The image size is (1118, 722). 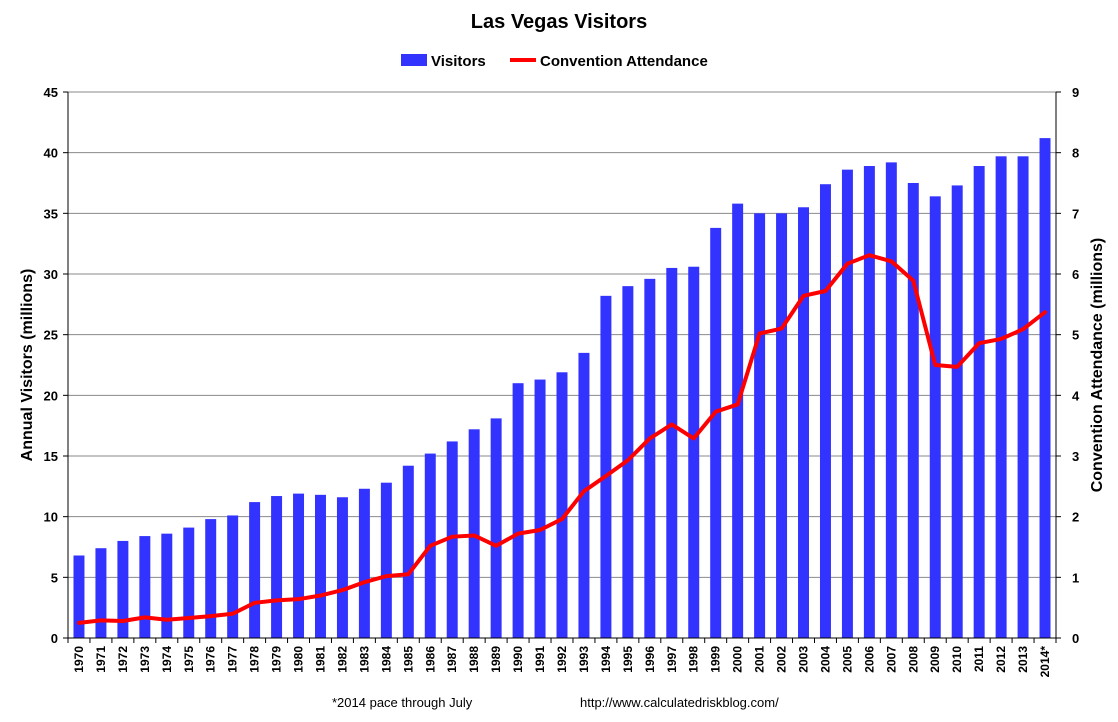 What do you see at coordinates (145, 659) in the screenshot?
I see `x-tick-label: 1973` at bounding box center [145, 659].